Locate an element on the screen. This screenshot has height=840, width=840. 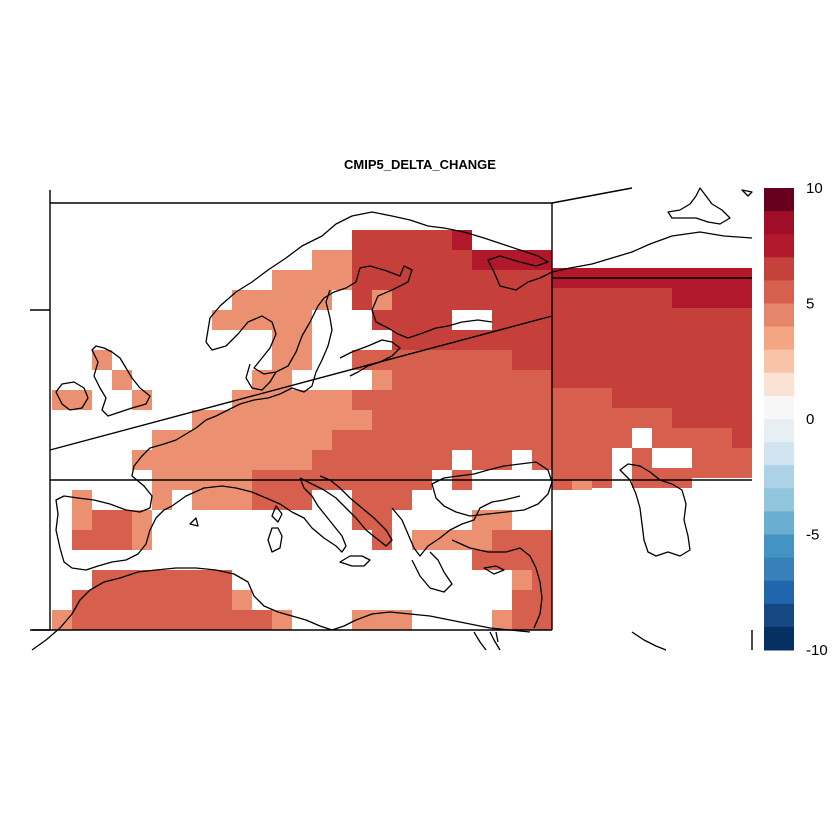
coast-black-sea is located at coordinates (492, 489).